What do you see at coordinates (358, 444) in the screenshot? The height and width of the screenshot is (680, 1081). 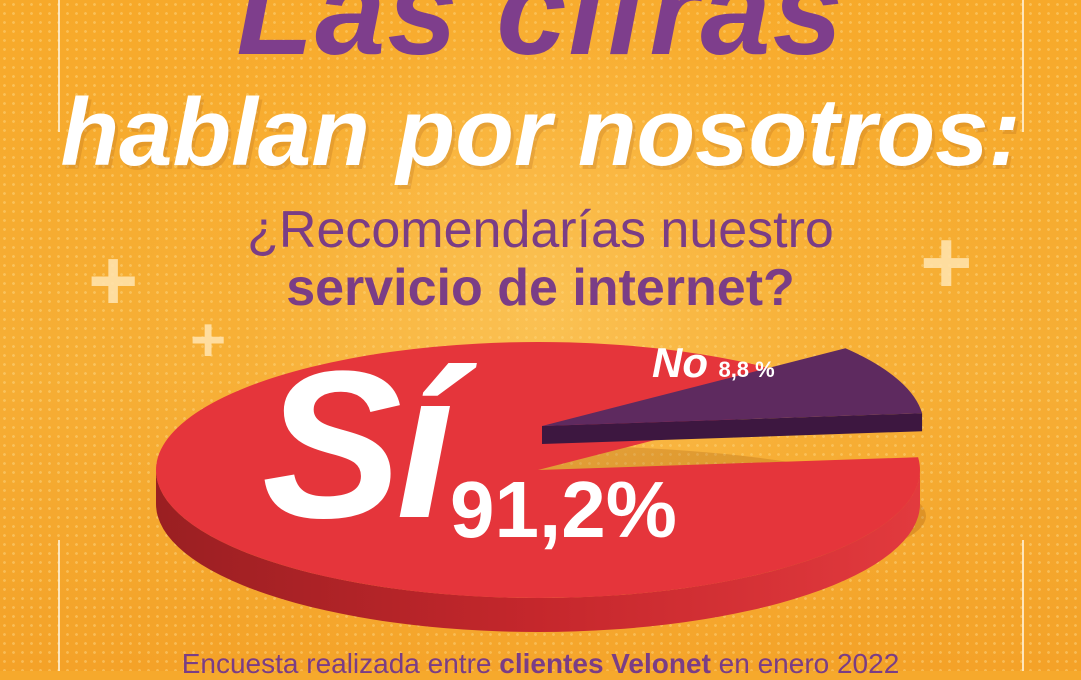 I see `slice-label-si: Sí` at bounding box center [358, 444].